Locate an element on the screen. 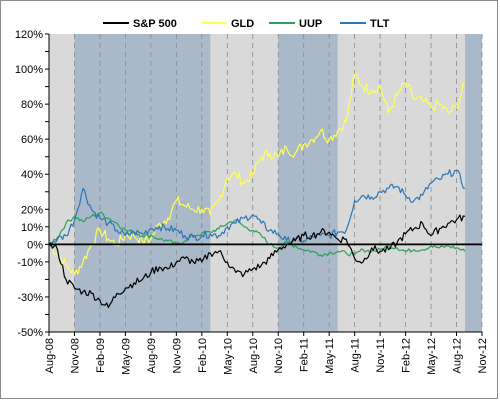 This screenshot has height=401, width=500. y-tick-label: 20% is located at coordinates (32, 210).